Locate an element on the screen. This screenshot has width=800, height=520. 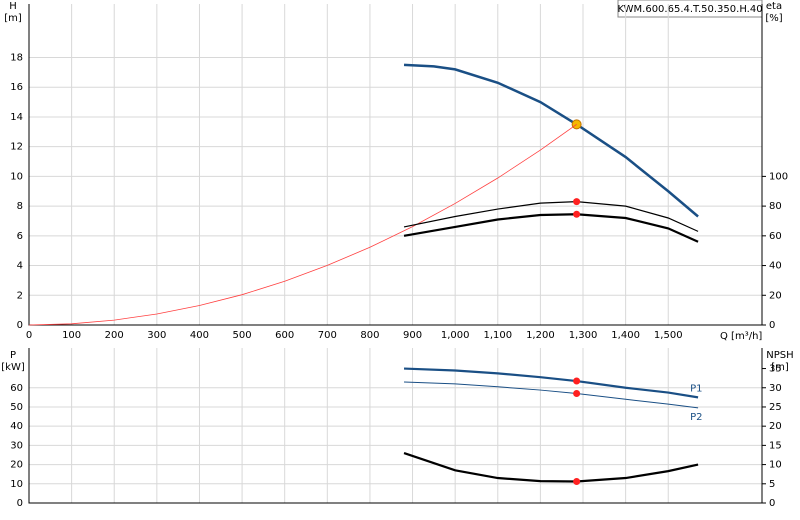
x-axis-label: Q [m³/h] is located at coordinates (741, 336).